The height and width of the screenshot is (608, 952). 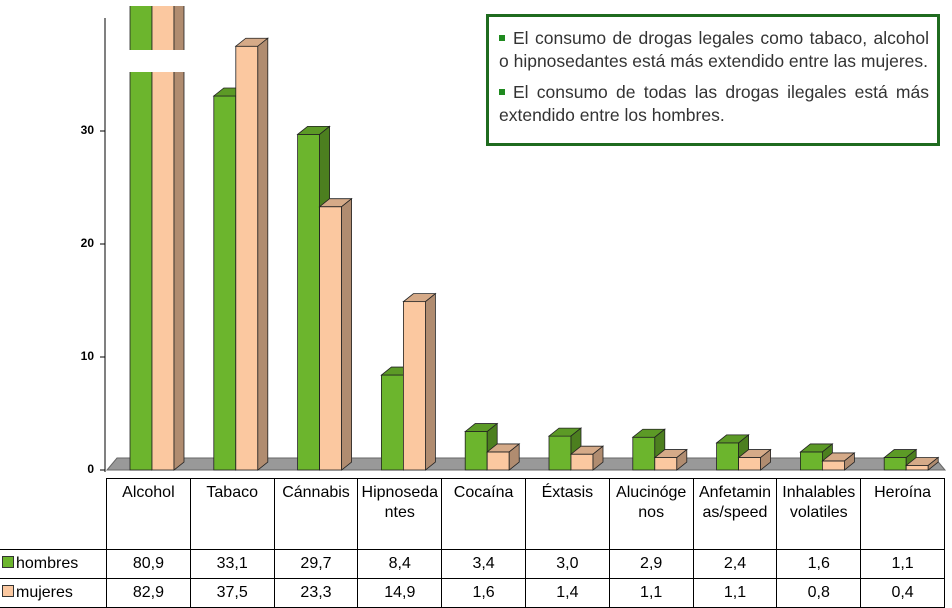 What do you see at coordinates (483, 564) in the screenshot?
I see `value-label: 3,4` at bounding box center [483, 564].